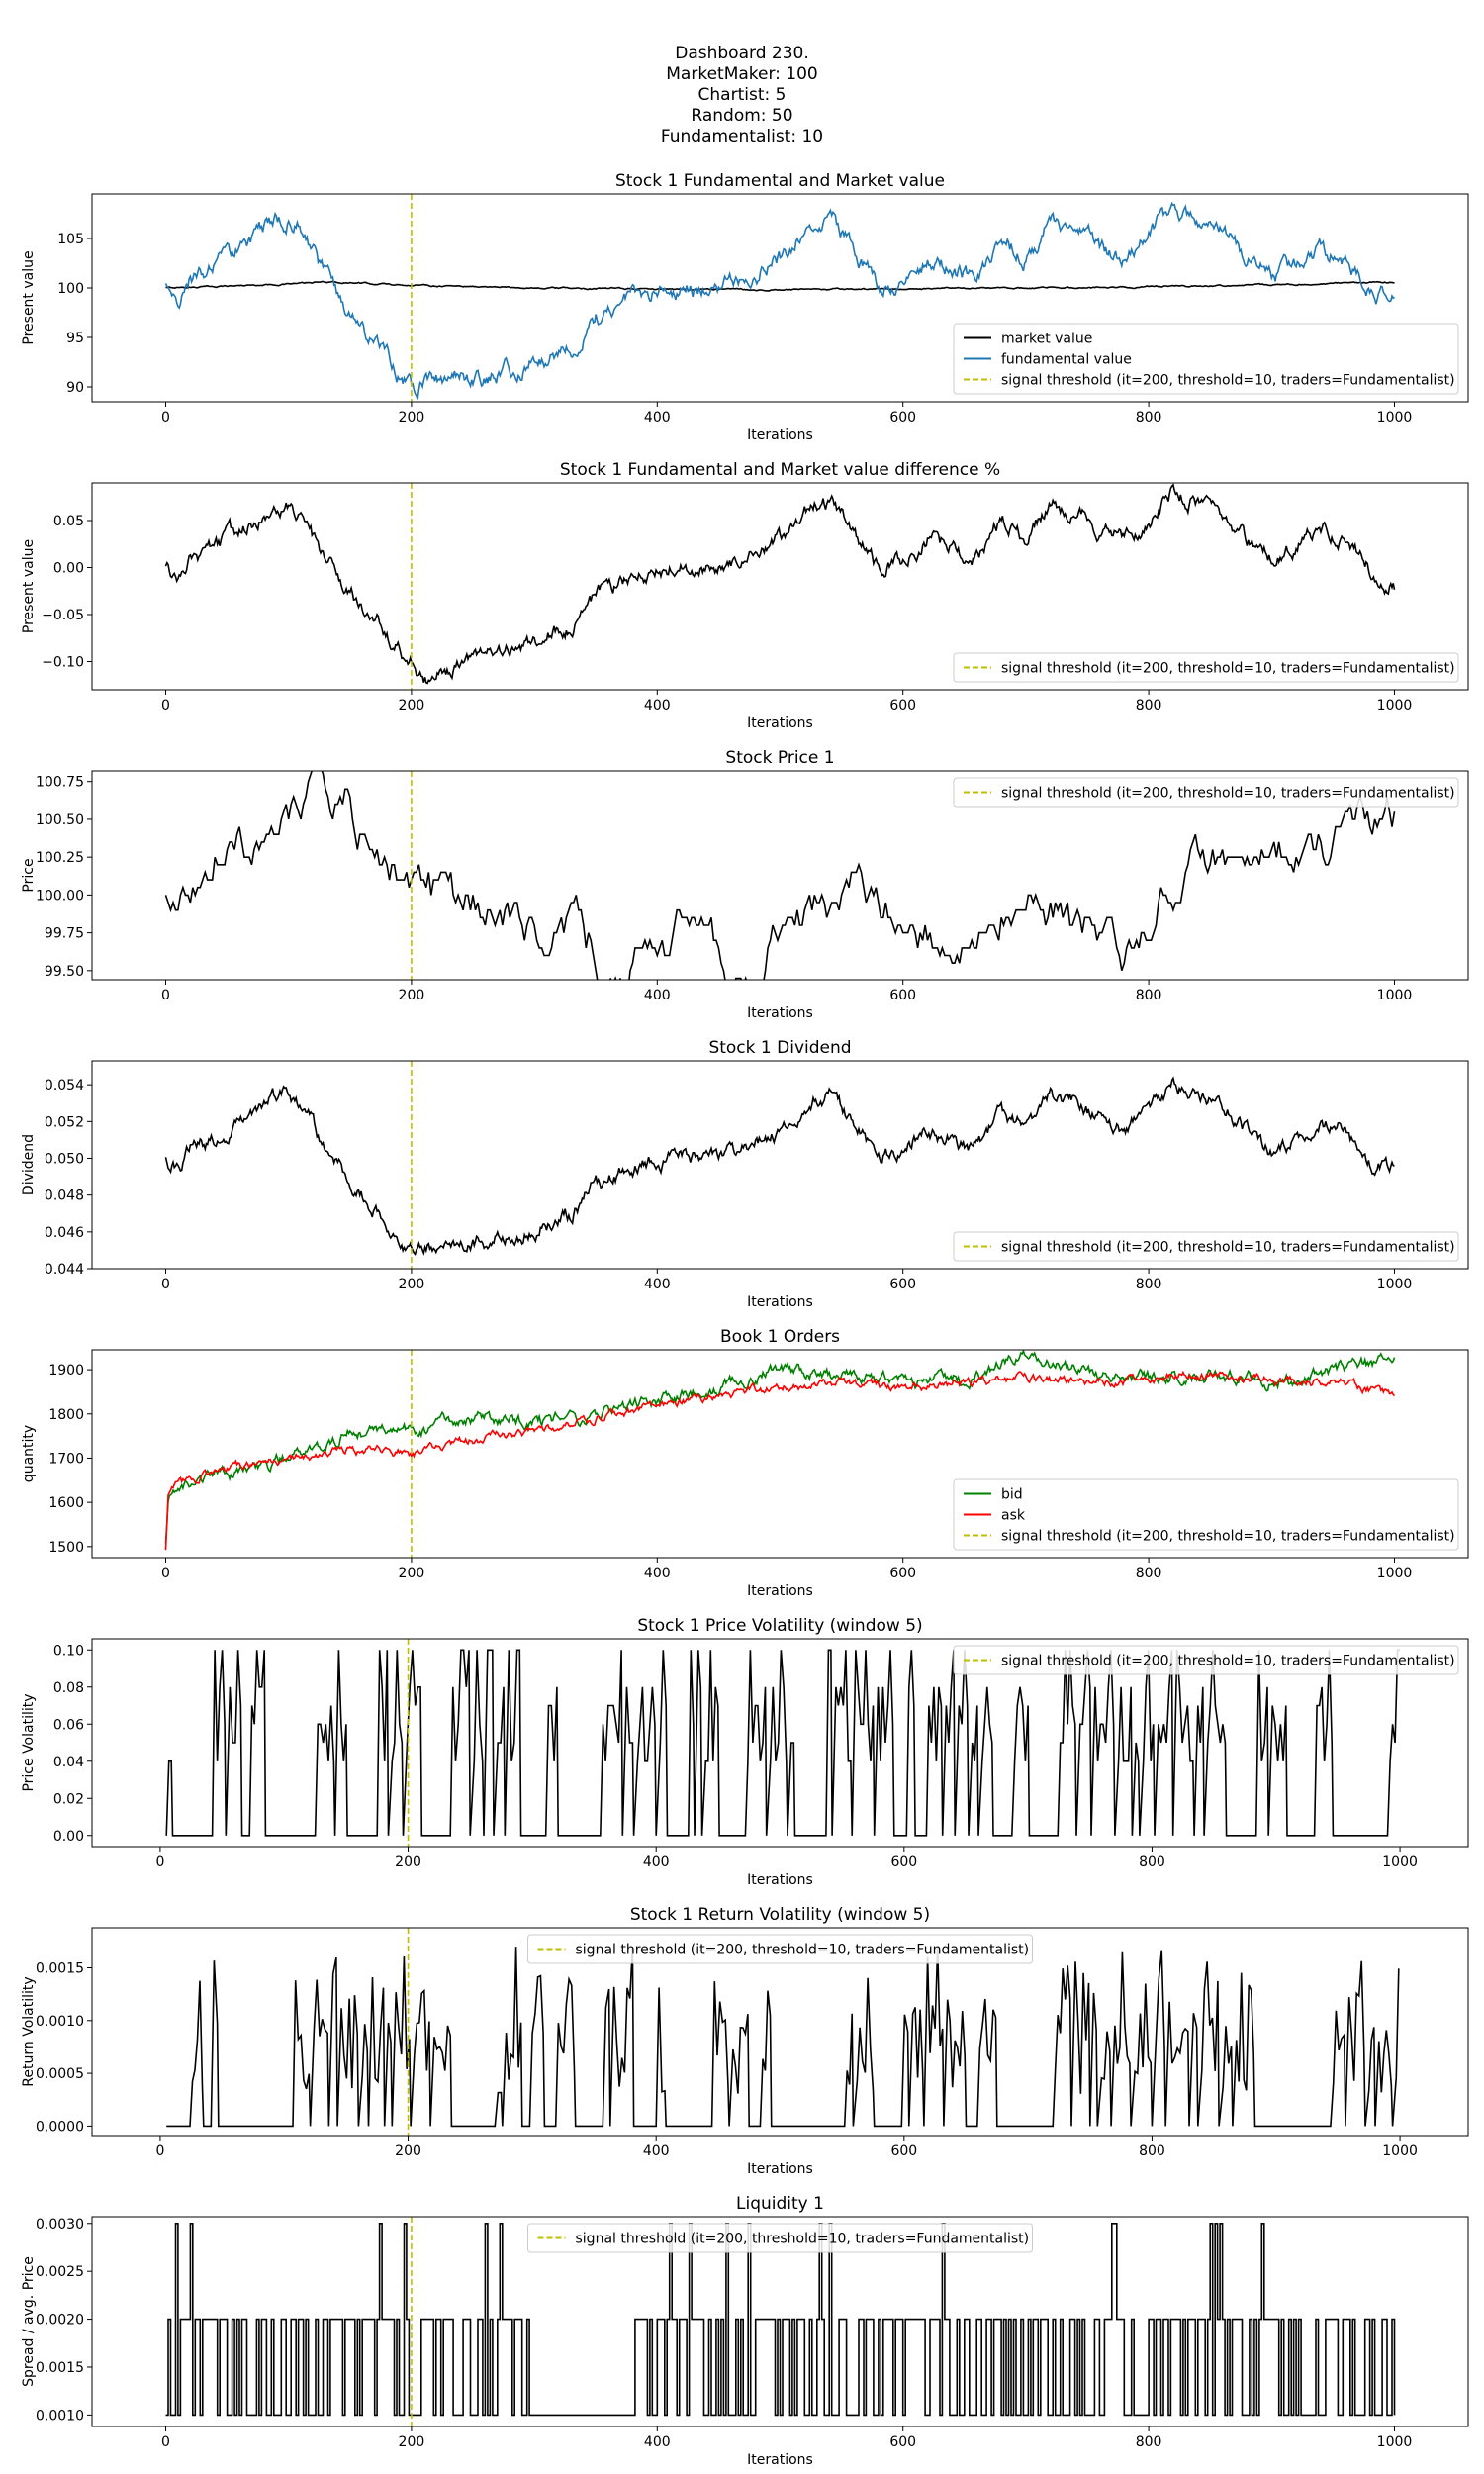 The image size is (1484, 2474). What do you see at coordinates (780, 2204) in the screenshot?
I see `chart-title: Liquidity 1` at bounding box center [780, 2204].